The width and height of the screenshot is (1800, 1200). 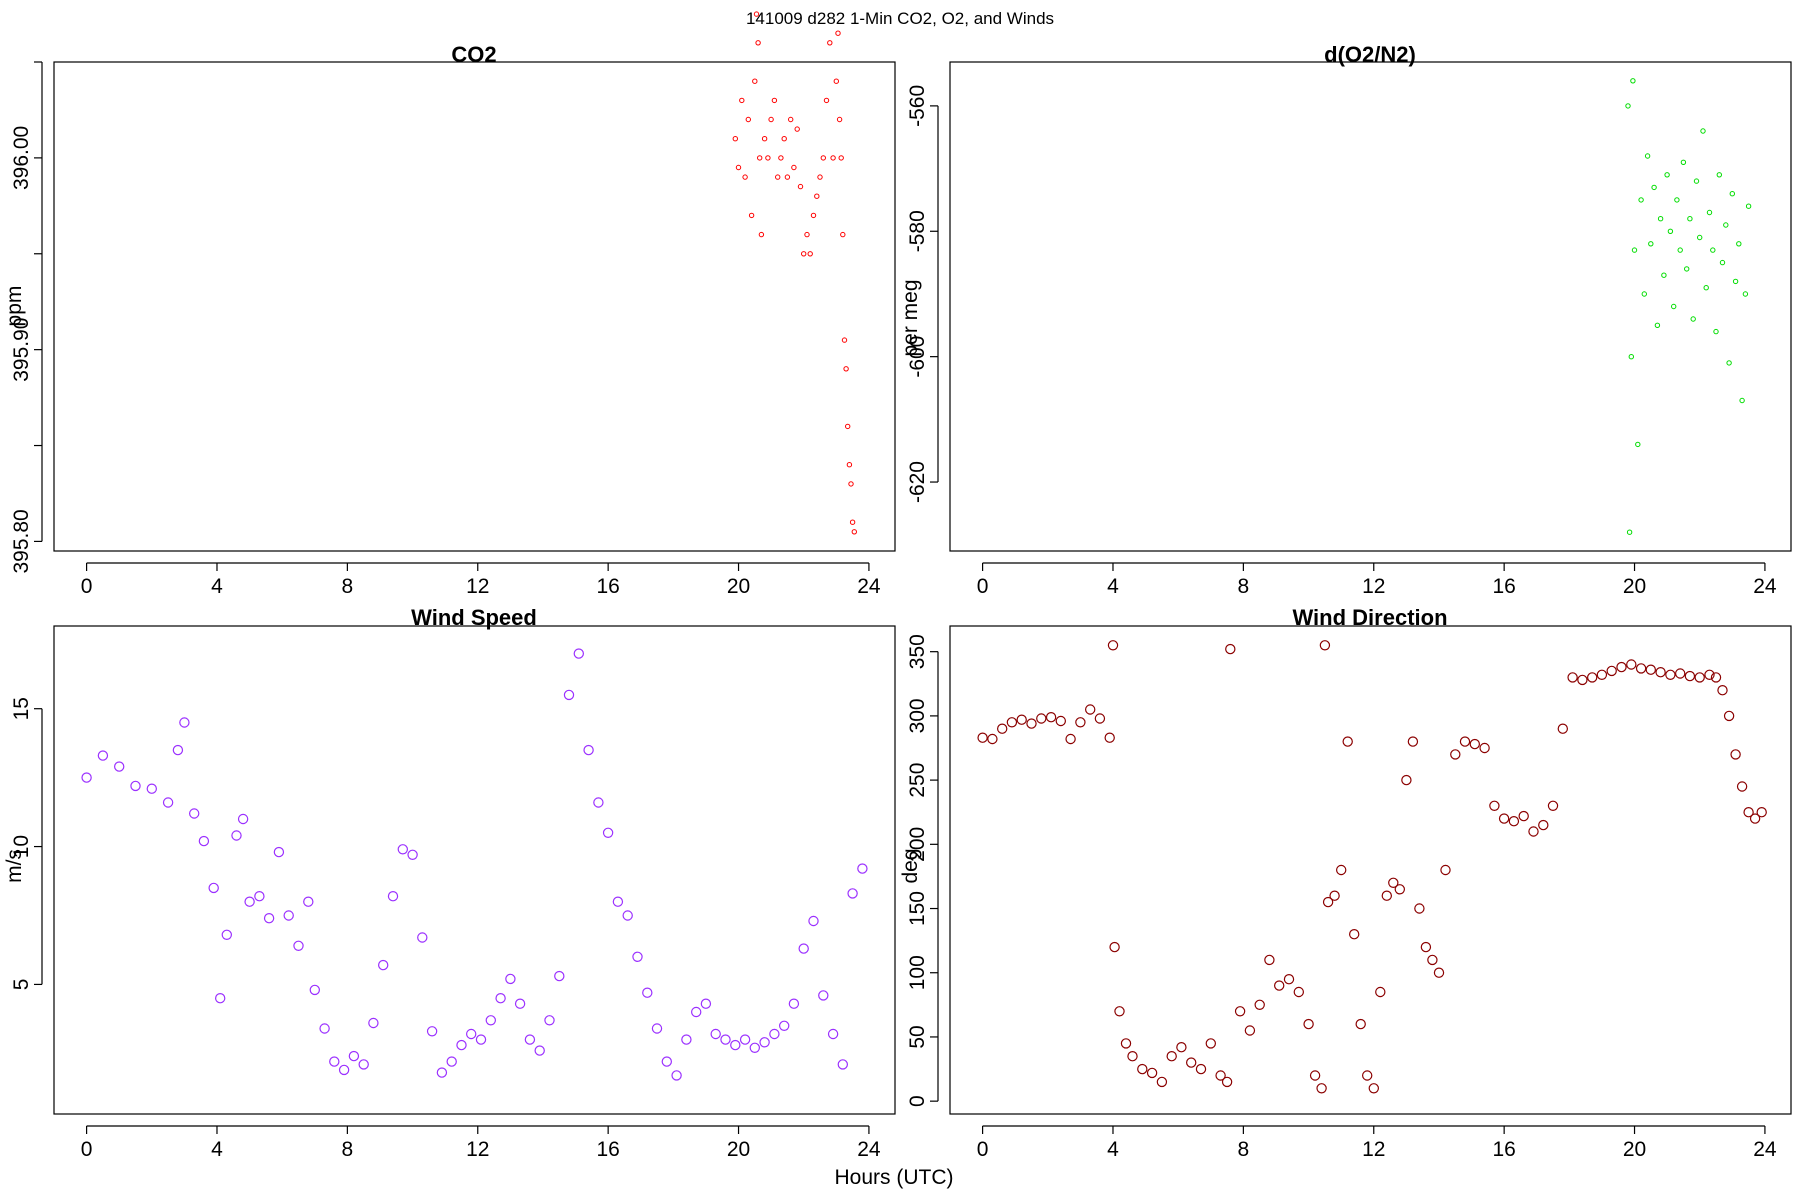 What do you see at coordinates (894, 1177) in the screenshot?
I see `figure-xlabel: Hours (UTC)` at bounding box center [894, 1177].